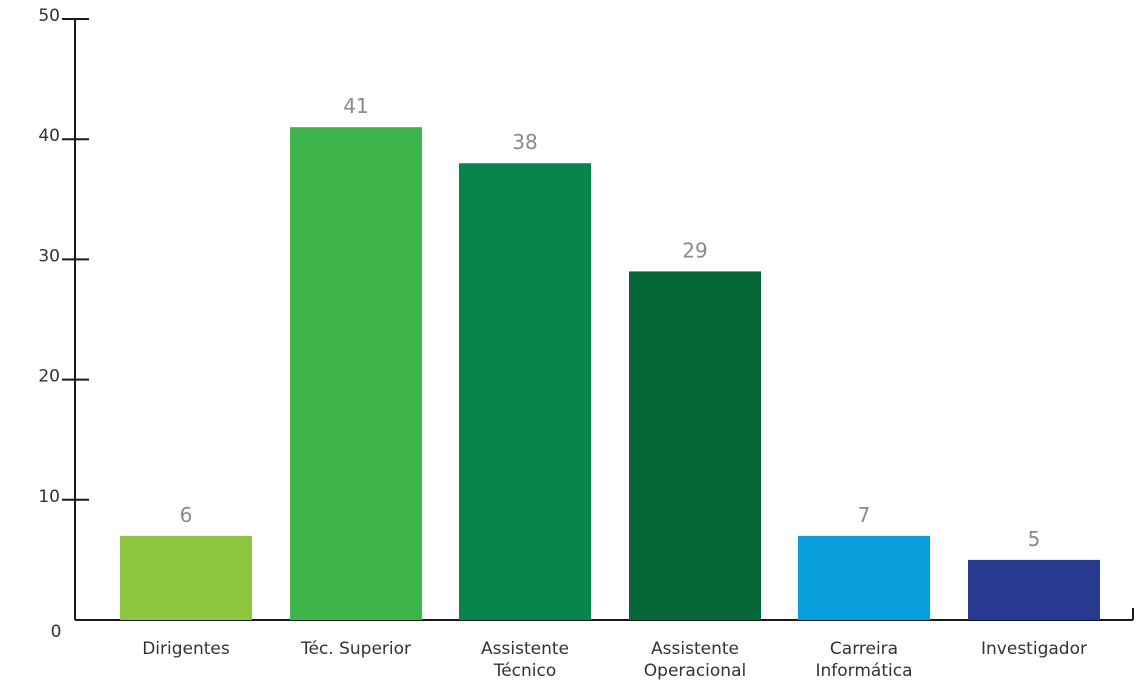 The height and width of the screenshot is (683, 1139). Describe the element at coordinates (1034, 649) in the screenshot. I see `x-tick-label: Investigador` at that location.